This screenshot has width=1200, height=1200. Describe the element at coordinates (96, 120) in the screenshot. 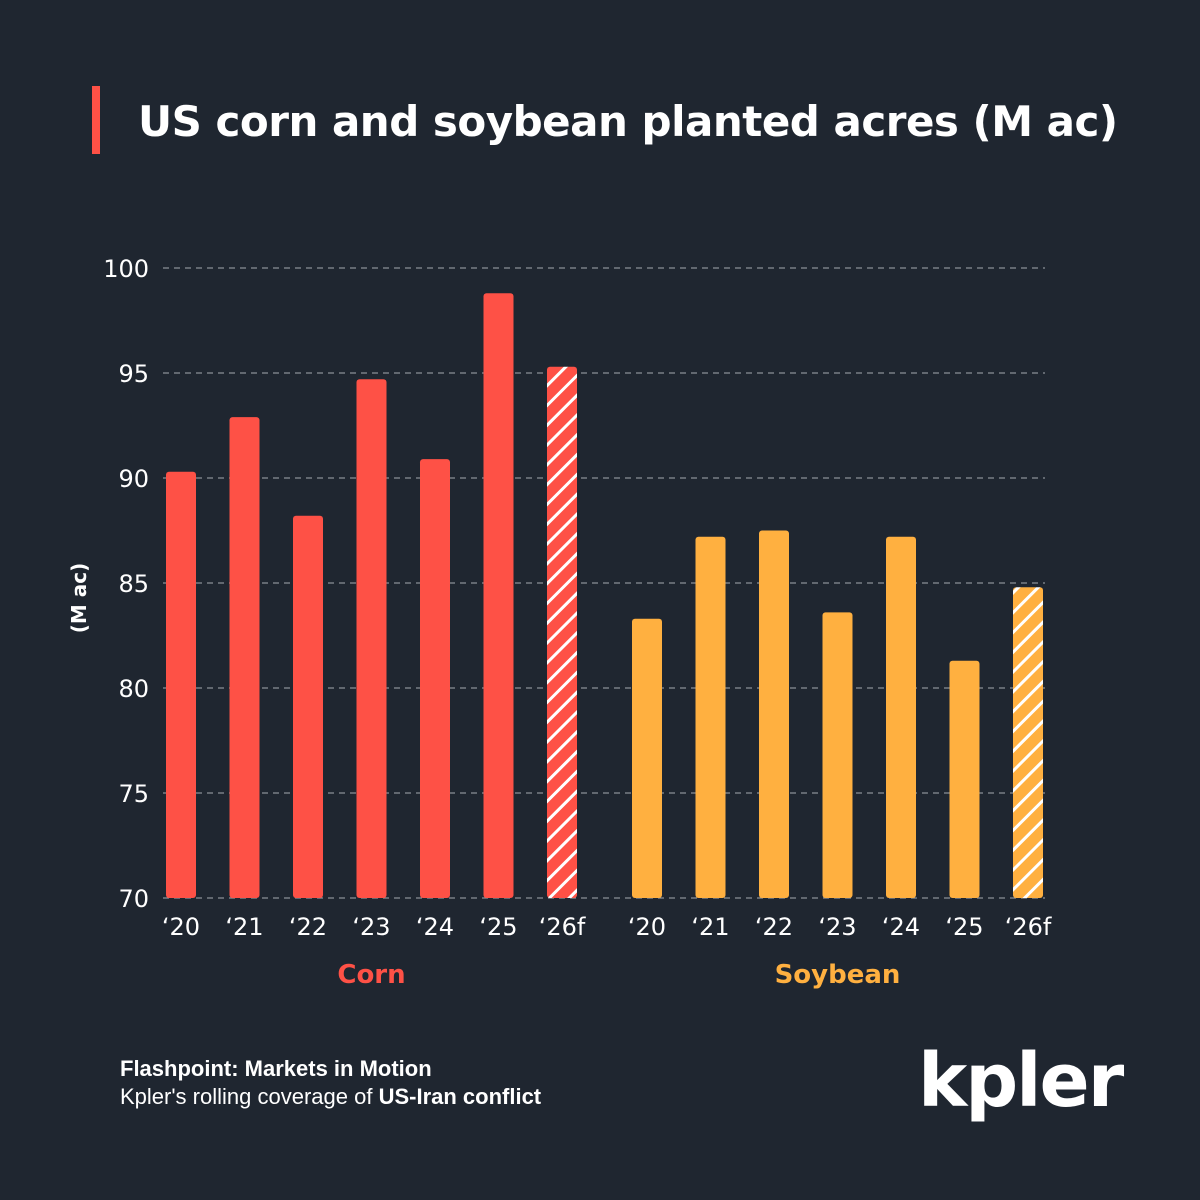

I see `title-accent-bar` at that location.